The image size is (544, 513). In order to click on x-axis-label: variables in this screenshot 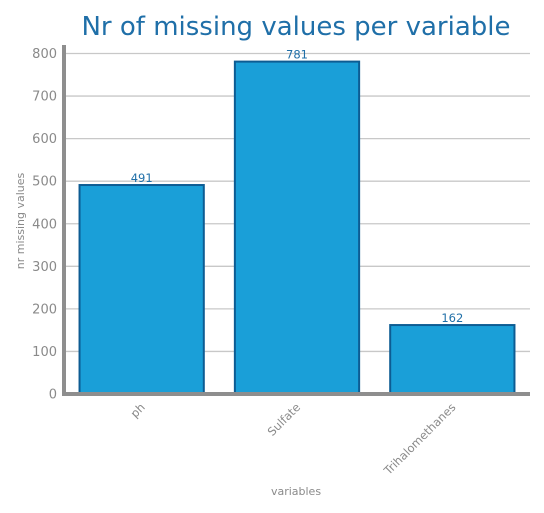, I will do `click(296, 491)`.